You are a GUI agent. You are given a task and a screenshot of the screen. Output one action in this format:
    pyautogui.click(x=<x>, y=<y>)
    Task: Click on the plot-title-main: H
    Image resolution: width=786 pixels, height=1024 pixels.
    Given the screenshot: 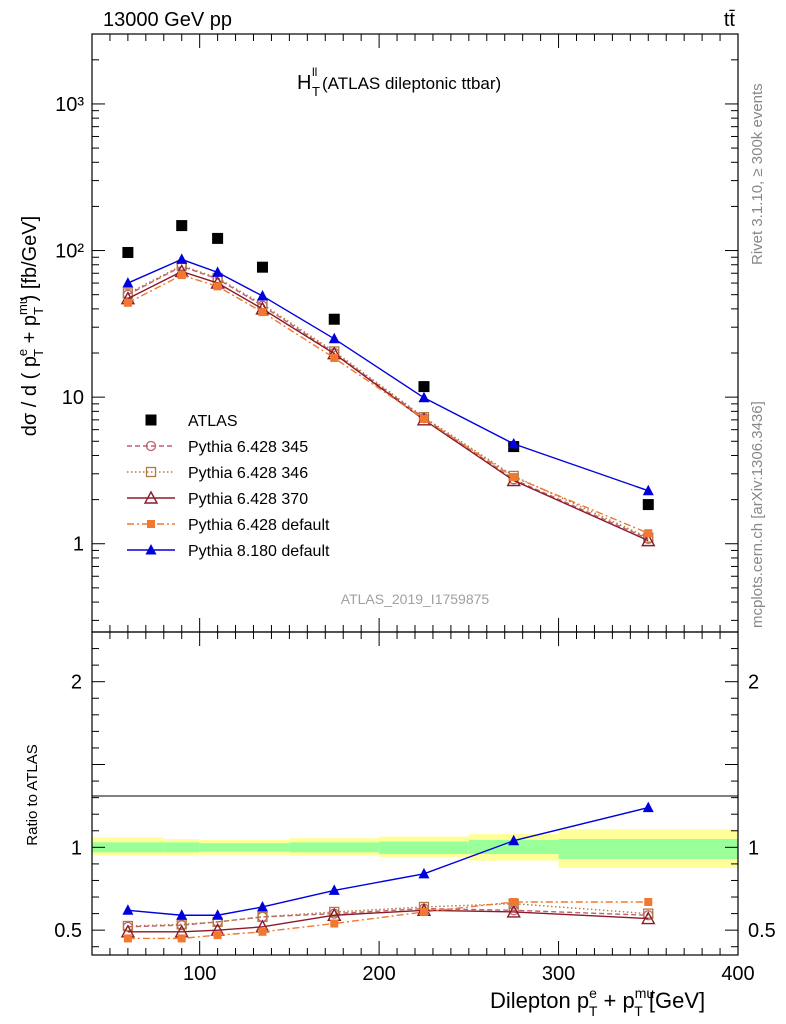 What is the action you would take?
    pyautogui.click(x=304, y=83)
    